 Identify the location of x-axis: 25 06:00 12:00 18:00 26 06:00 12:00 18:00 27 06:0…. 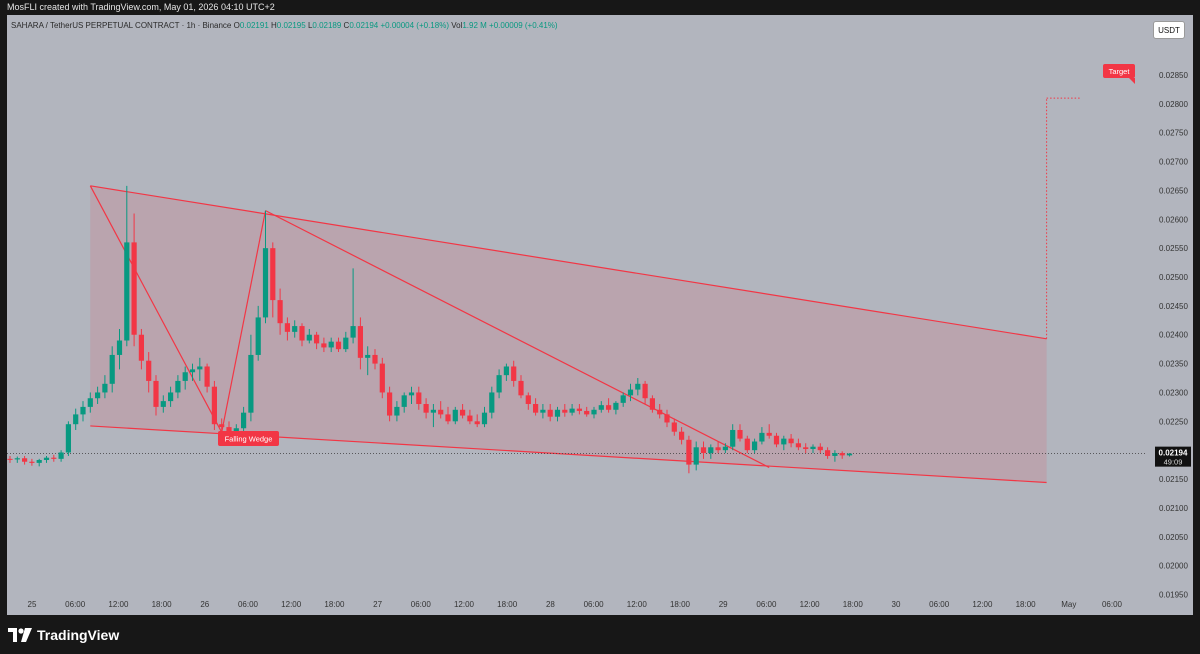
(575, 604).